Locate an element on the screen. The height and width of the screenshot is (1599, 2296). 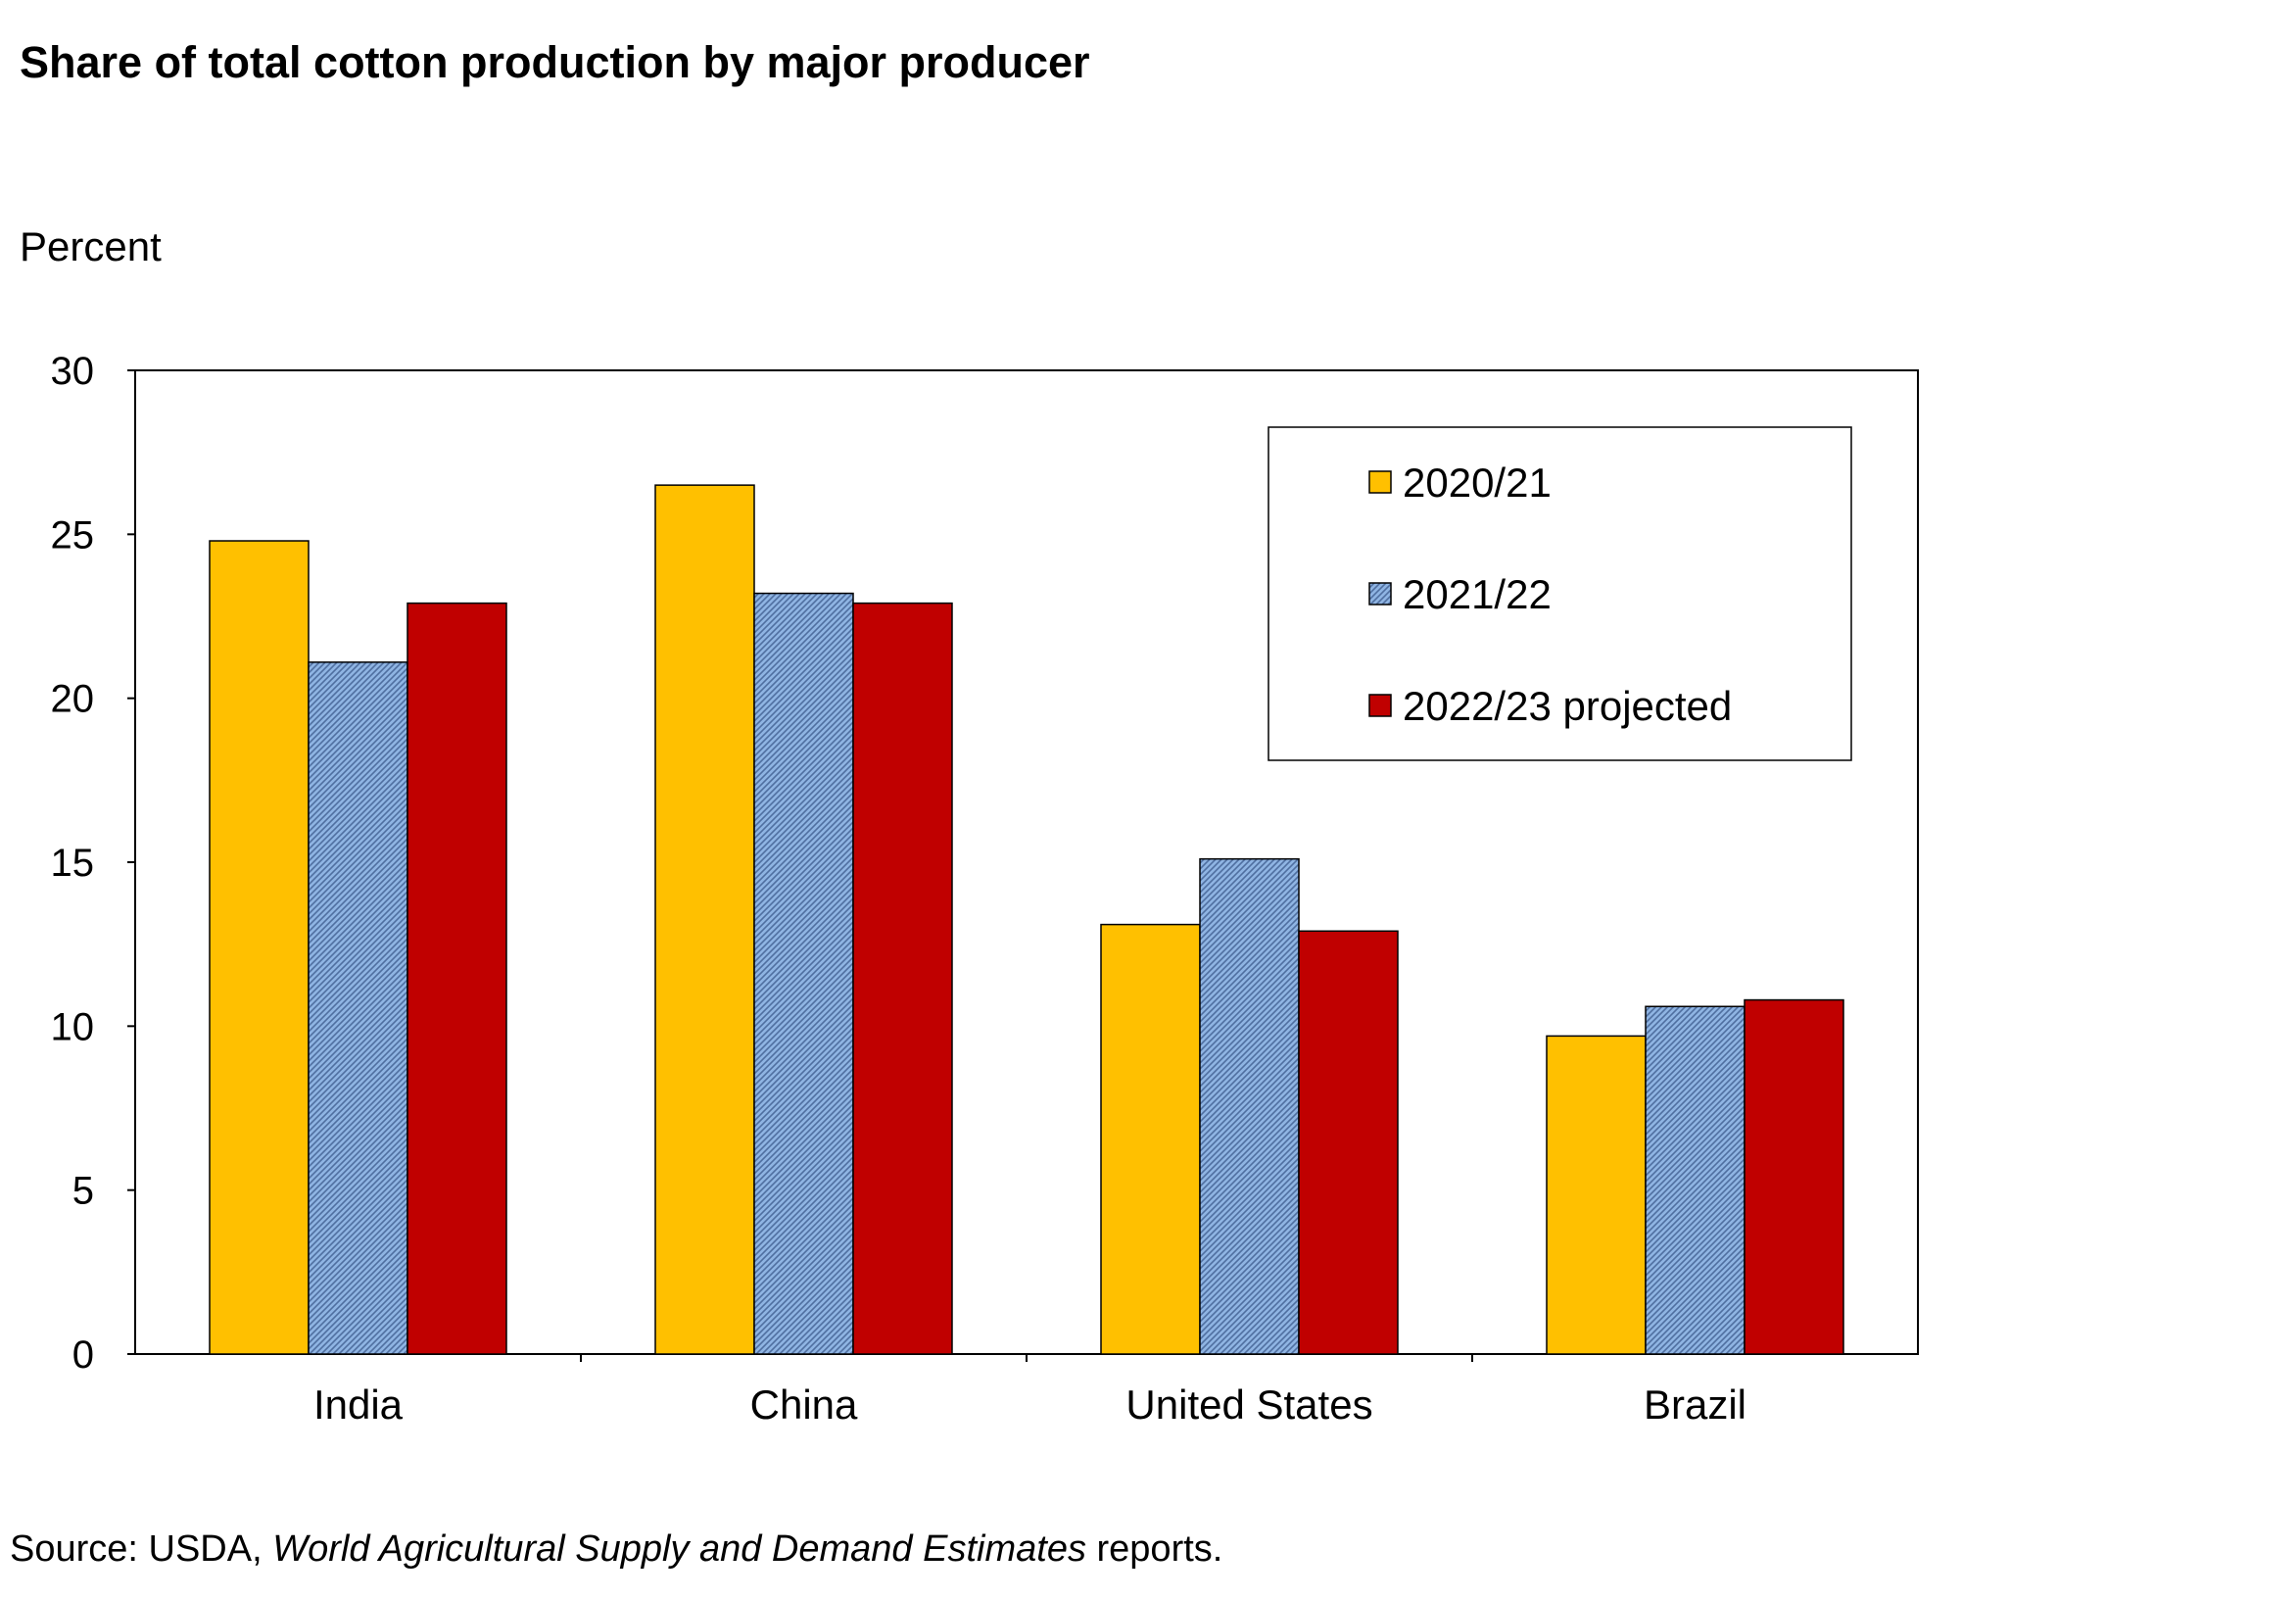
bar-2021-22-india is located at coordinates (358, 1008).